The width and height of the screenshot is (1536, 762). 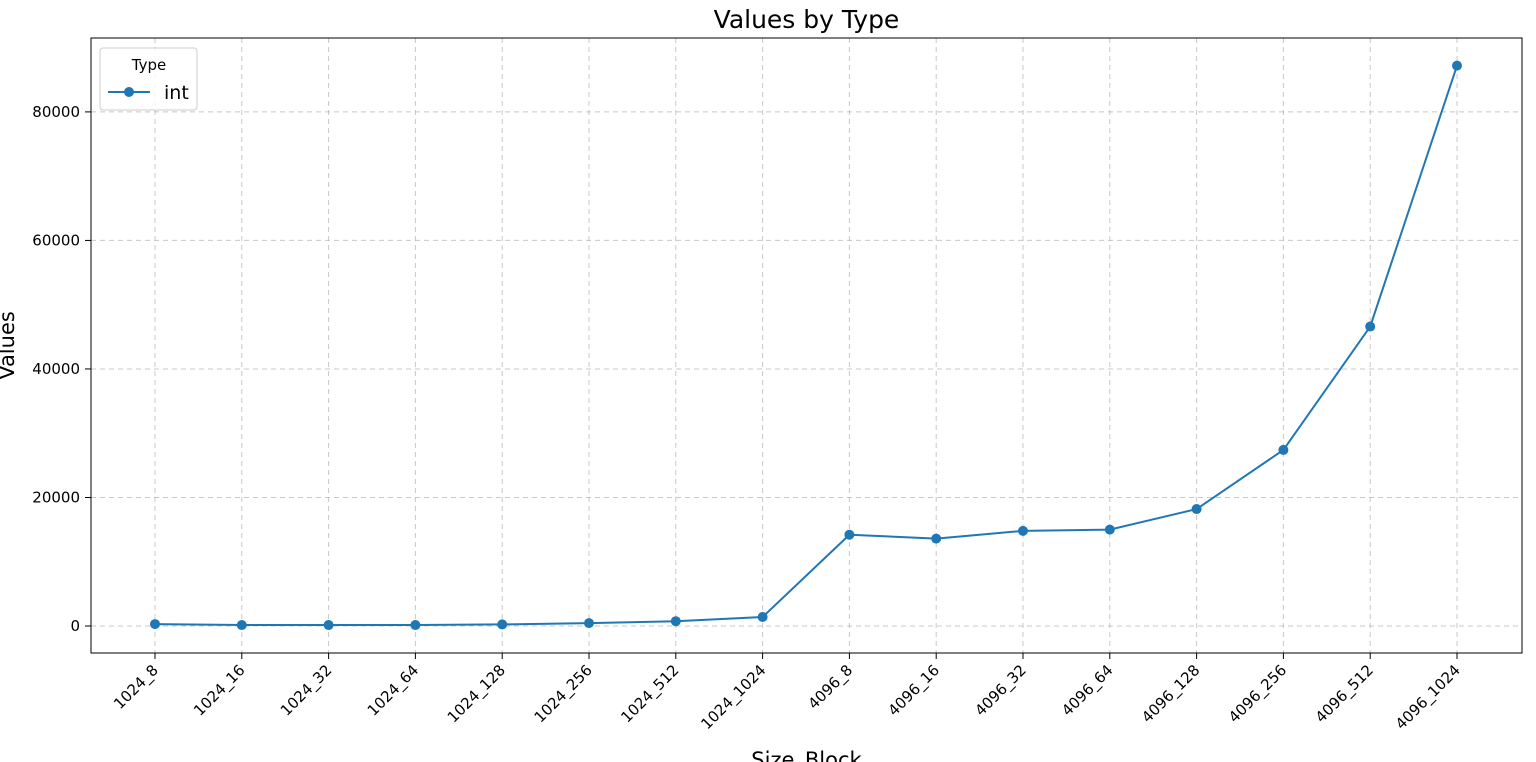 What do you see at coordinates (129, 92) in the screenshot?
I see `legend-point-marker` at bounding box center [129, 92].